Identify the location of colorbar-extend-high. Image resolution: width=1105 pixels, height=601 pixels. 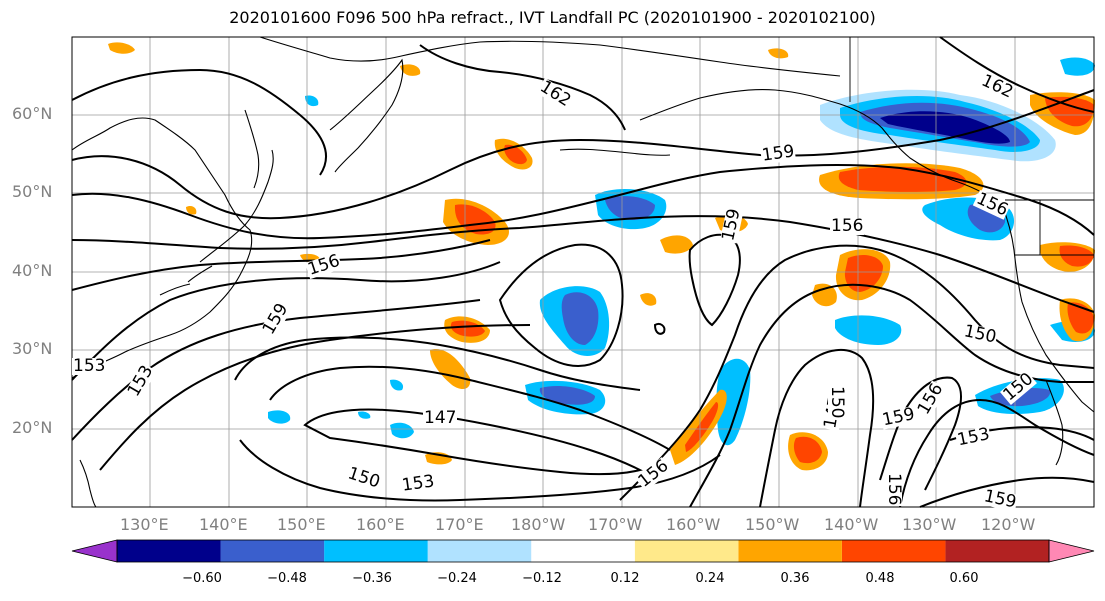
(1071, 551).